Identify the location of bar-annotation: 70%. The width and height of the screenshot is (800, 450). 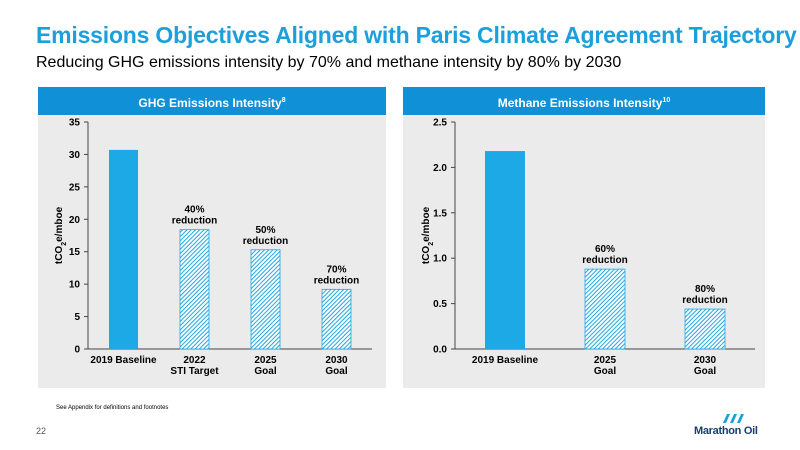
(336, 269).